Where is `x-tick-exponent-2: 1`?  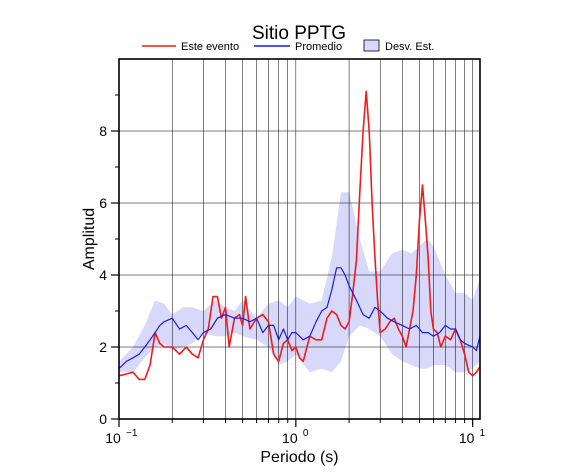
x-tick-exponent-2: 1 is located at coordinates (483, 433).